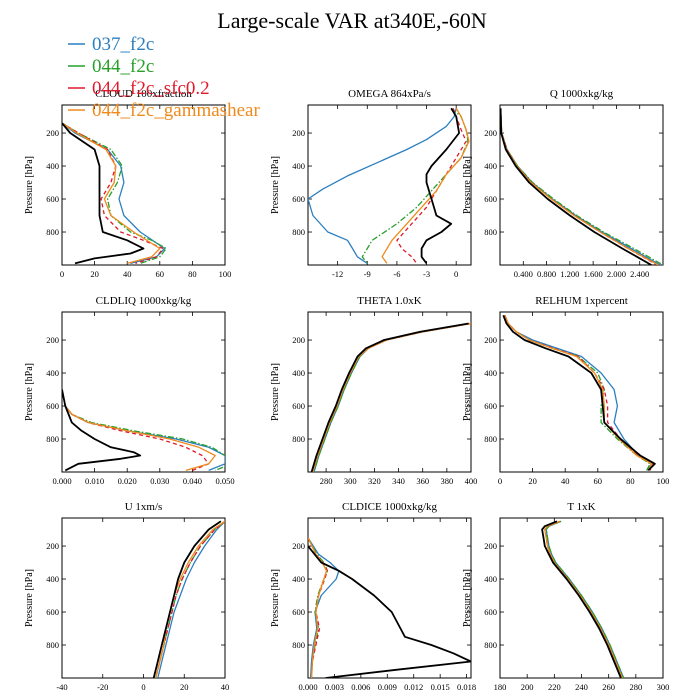  Describe the element at coordinates (61, 481) in the screenshot. I see `x-tick-label: 0.000` at that location.